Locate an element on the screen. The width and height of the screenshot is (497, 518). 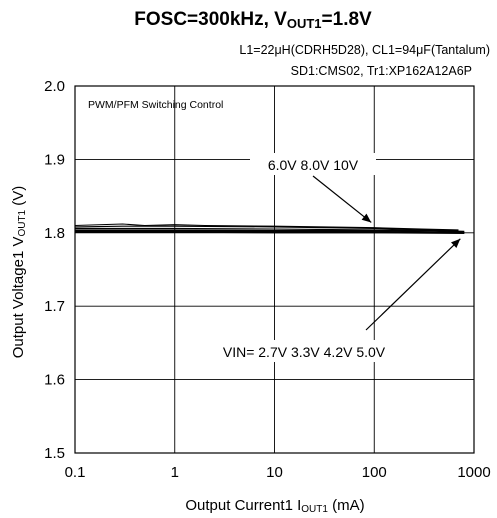
y-tick-label: 1.8 is located at coordinates (54, 233).